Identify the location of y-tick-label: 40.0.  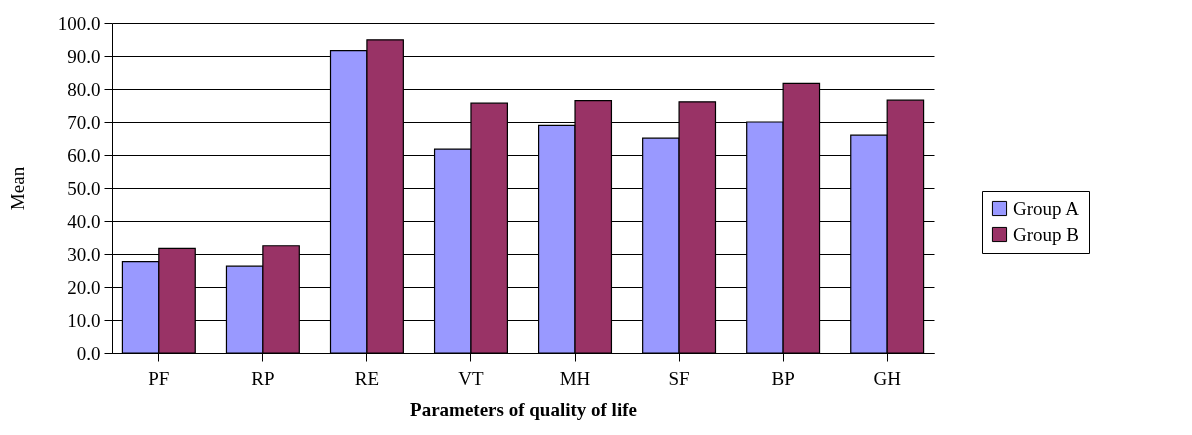
(84, 221).